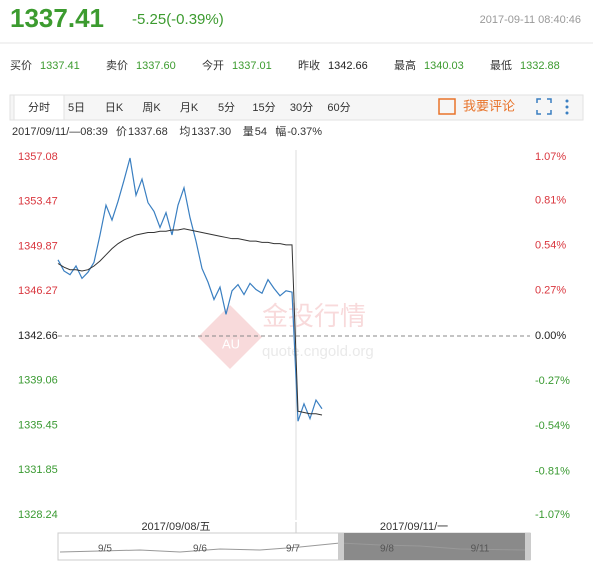 This screenshot has width=593, height=573. Describe the element at coordinates (38, 381) in the screenshot. I see `y-tick-label: 1339.06` at that location.